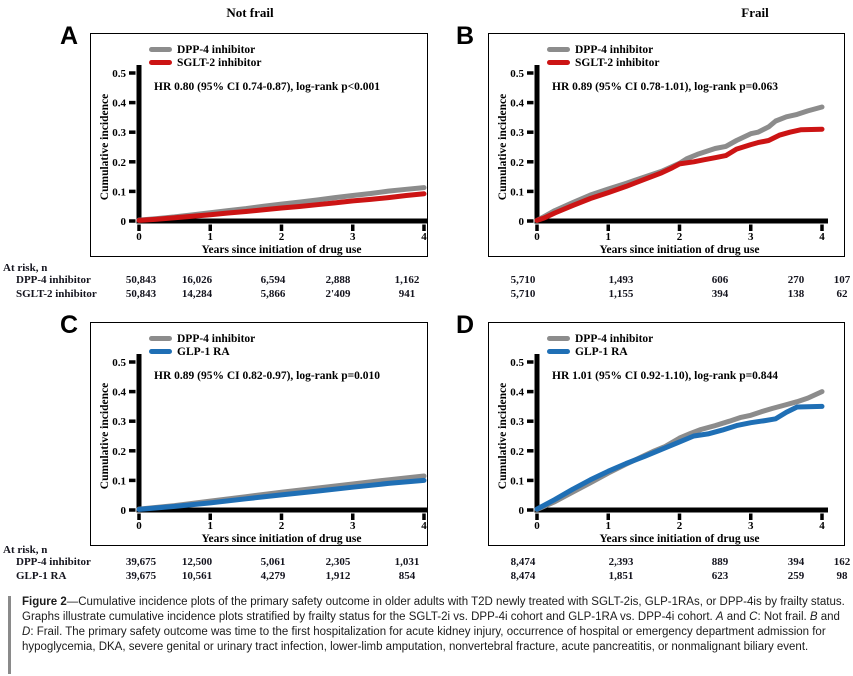 The image size is (853, 676). I want to click on at-risk-value: 394, so click(720, 294).